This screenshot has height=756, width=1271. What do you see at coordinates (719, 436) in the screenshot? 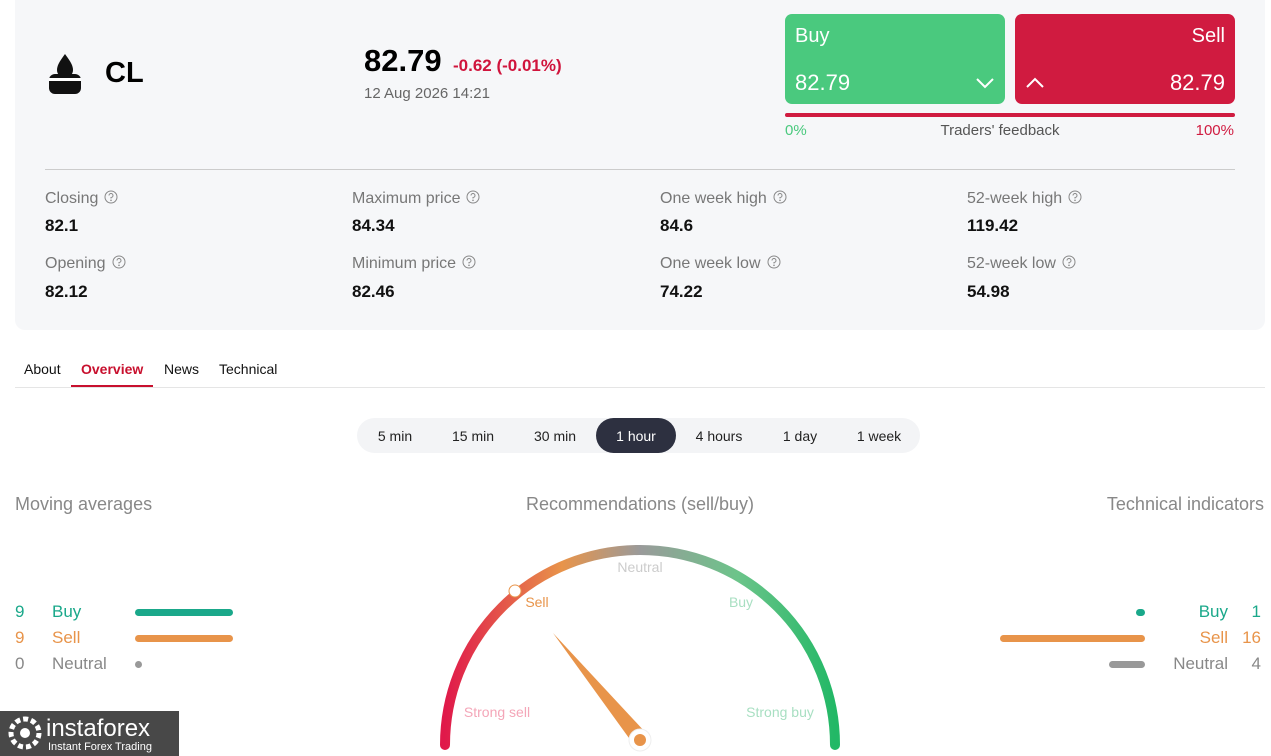
I see `timeframe: 4 hours` at bounding box center [719, 436].